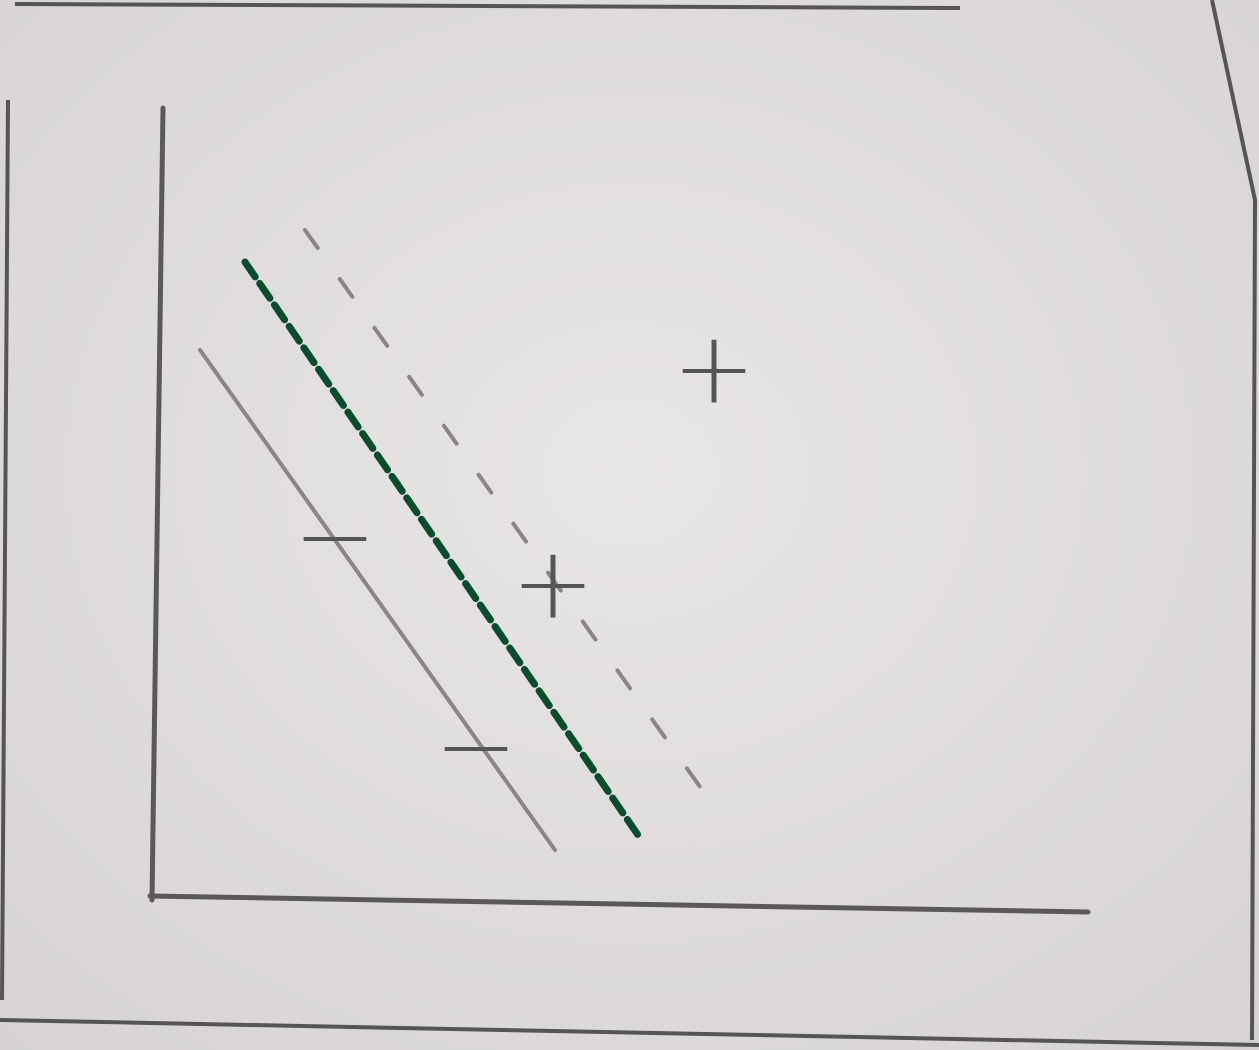 The image size is (1259, 1050). Describe the element at coordinates (157, 504) in the screenshot. I see `y-axis` at that location.